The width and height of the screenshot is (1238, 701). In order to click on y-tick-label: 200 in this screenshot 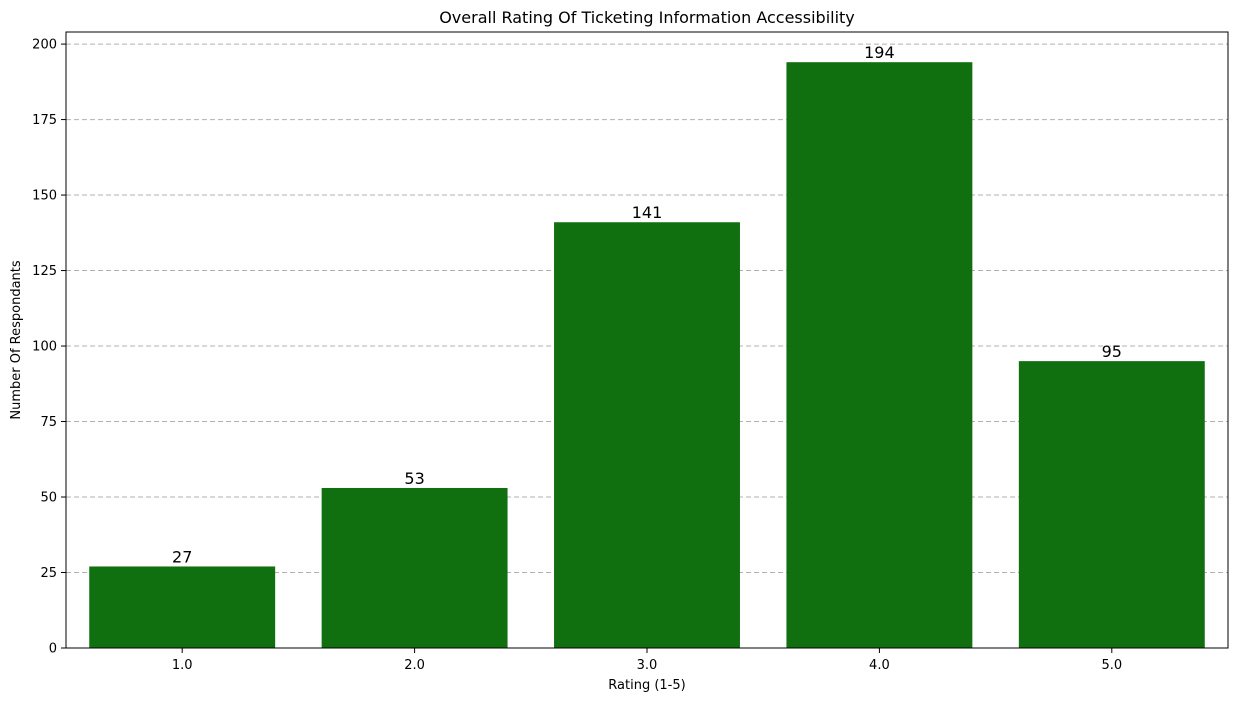, I will do `click(44, 45)`.